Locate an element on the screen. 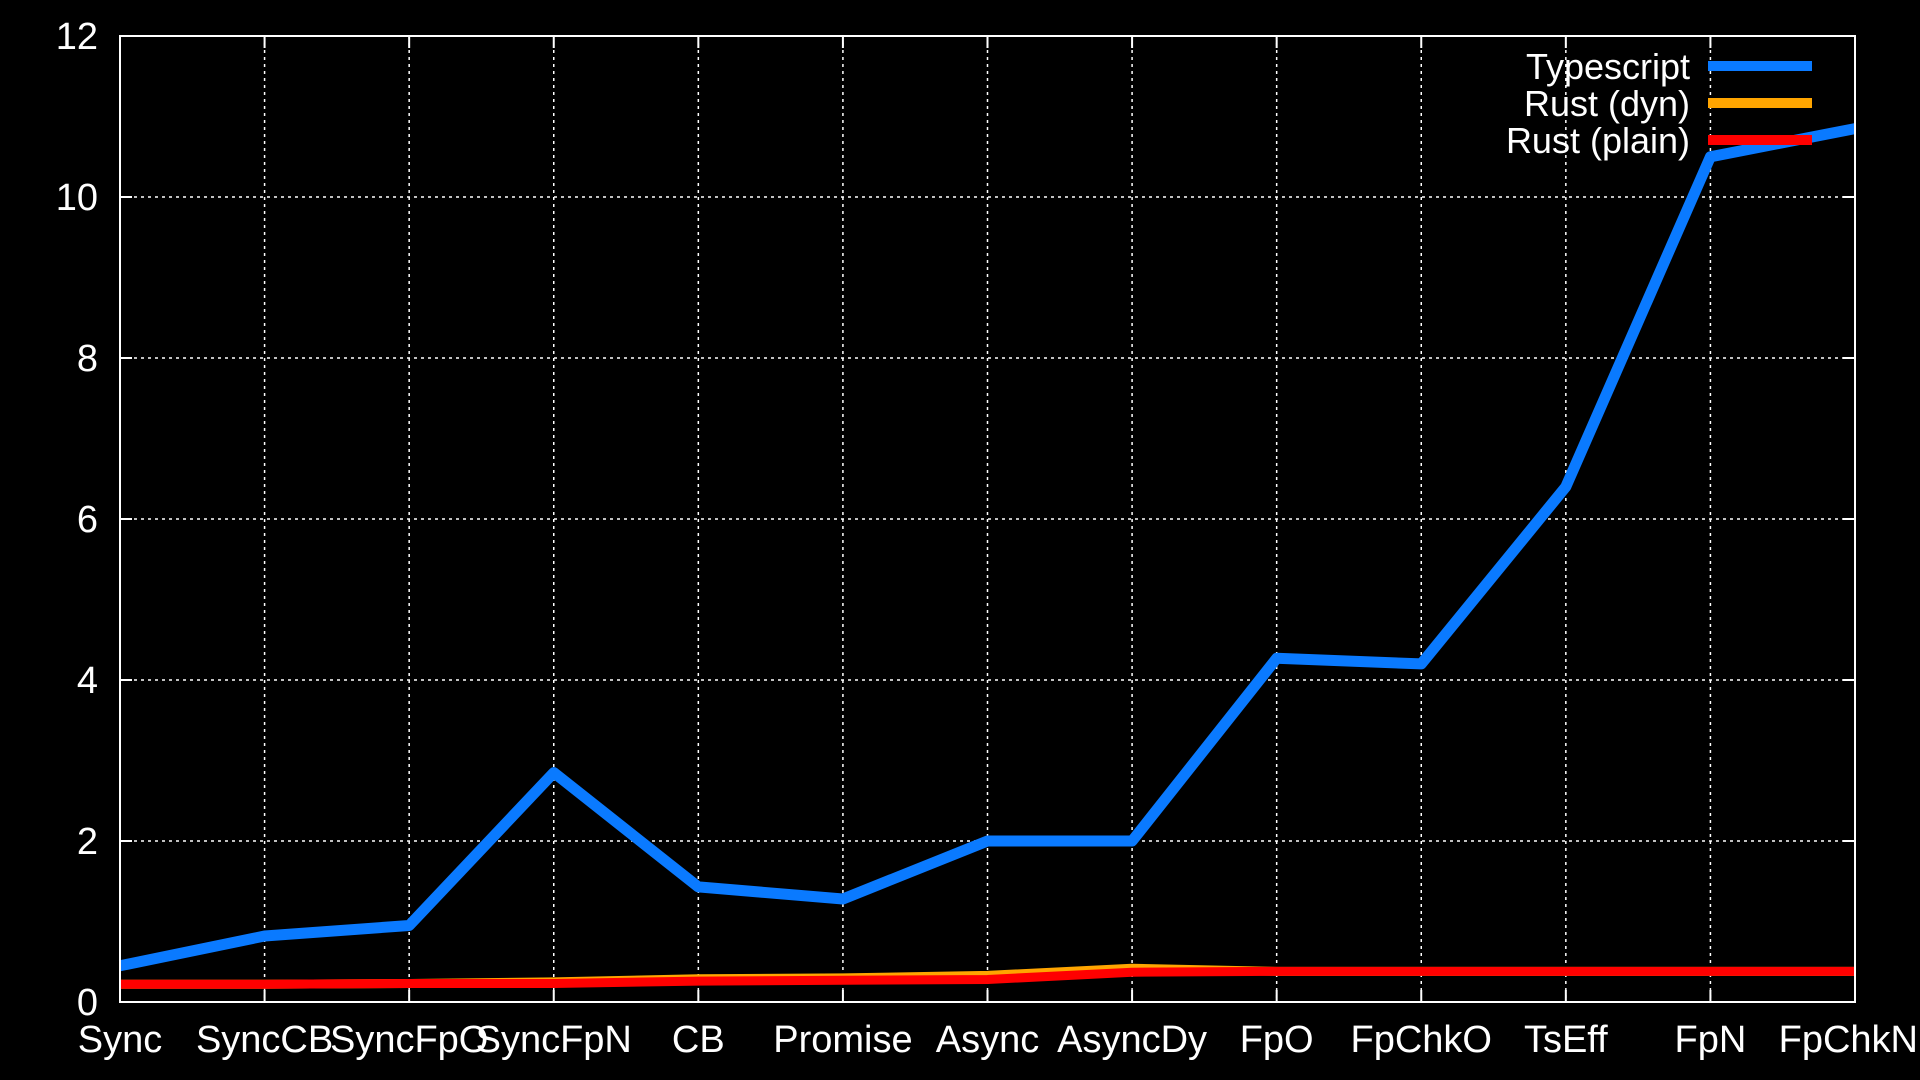  y-tick-label: 4 is located at coordinates (87, 681).